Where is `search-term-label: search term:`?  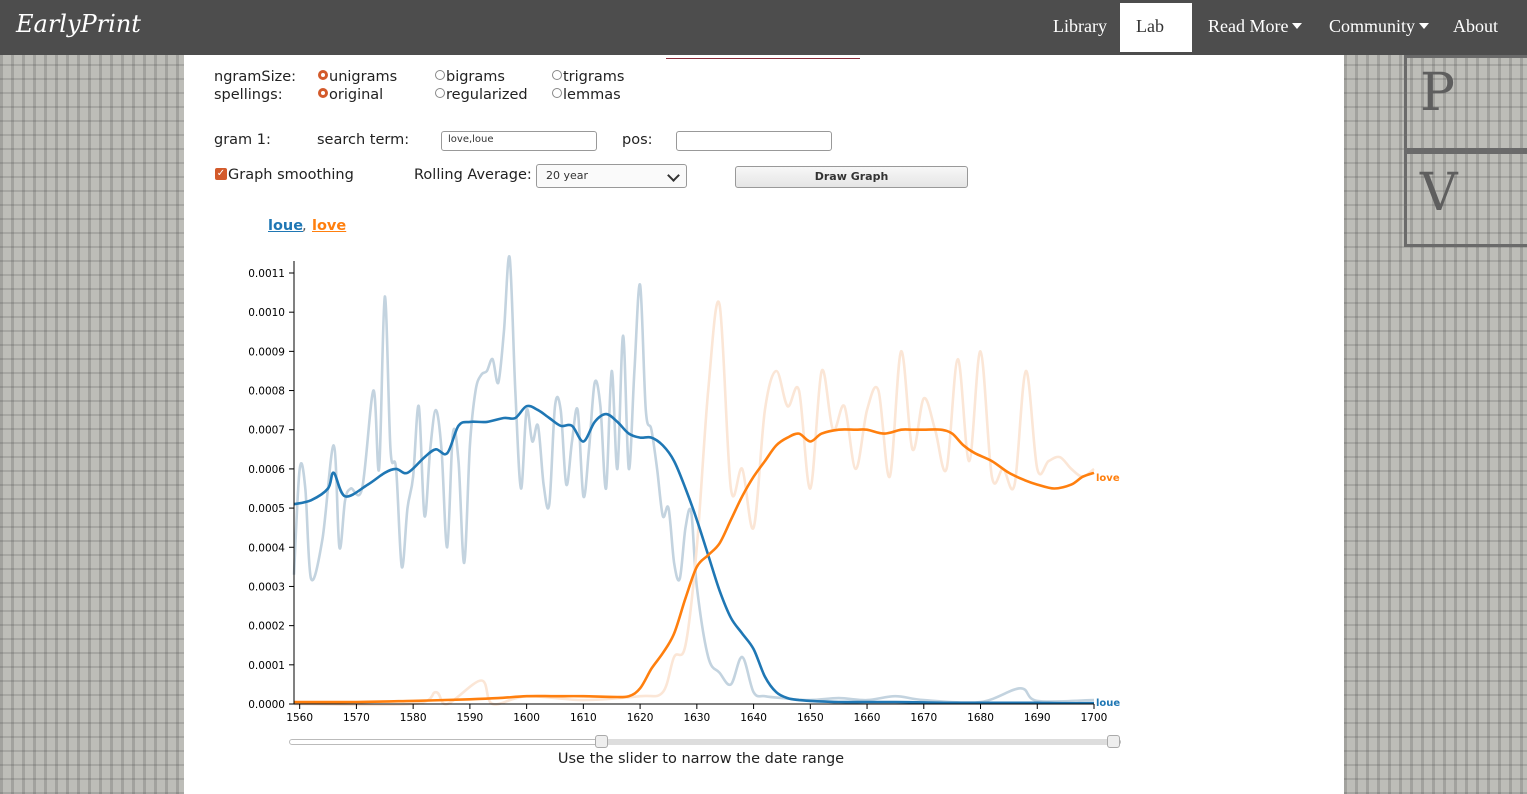
search-term-label: search term: is located at coordinates (363, 140).